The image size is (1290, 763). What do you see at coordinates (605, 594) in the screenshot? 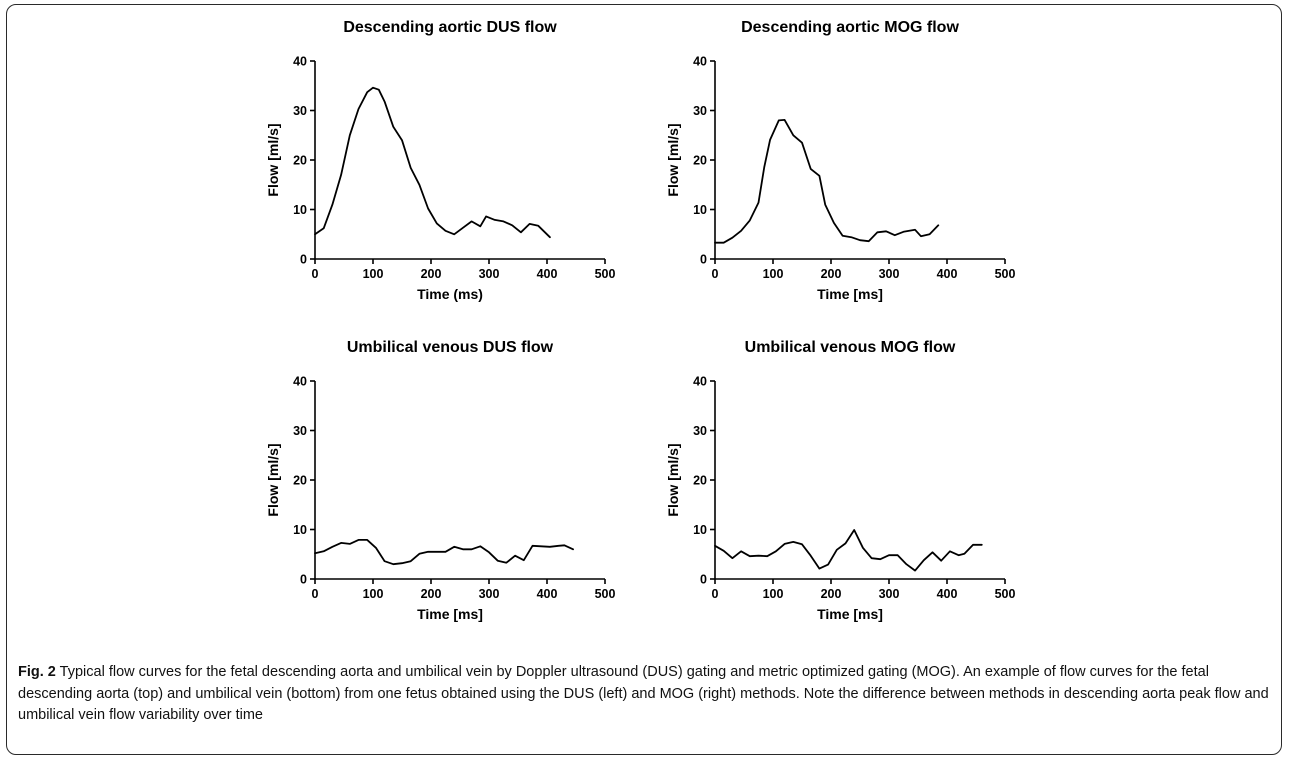
I see `umbilical-dus-xtick-label: 500` at bounding box center [605, 594].